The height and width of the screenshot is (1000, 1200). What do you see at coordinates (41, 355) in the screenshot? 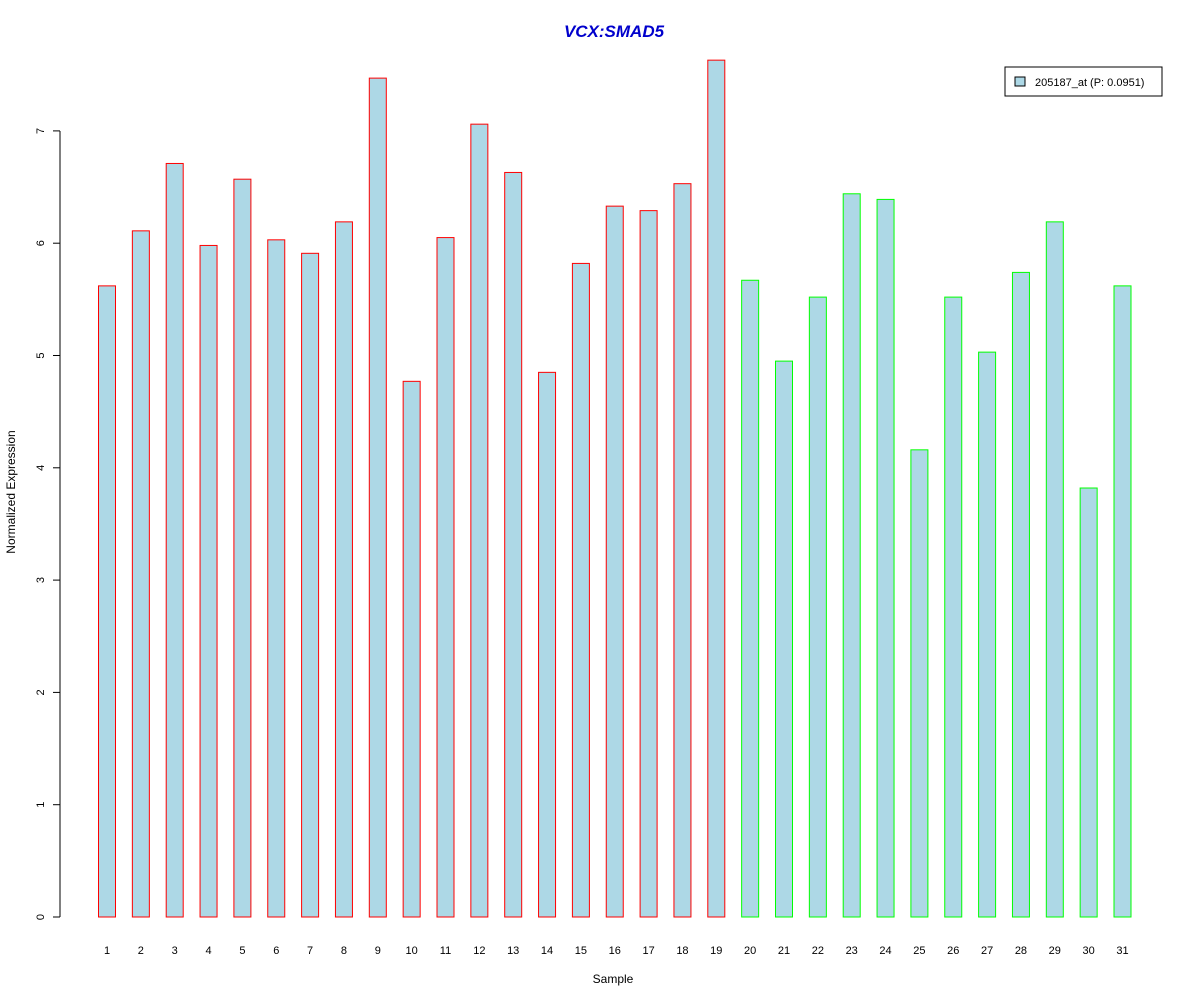
I see `y-tick-label: 5` at bounding box center [41, 355].